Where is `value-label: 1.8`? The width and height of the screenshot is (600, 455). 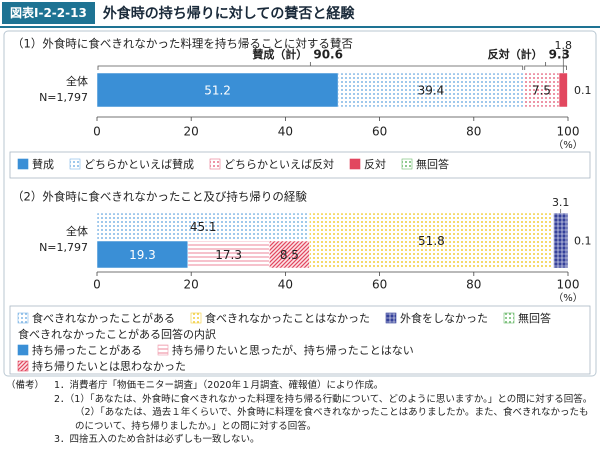 value-label: 1.8 is located at coordinates (564, 45).